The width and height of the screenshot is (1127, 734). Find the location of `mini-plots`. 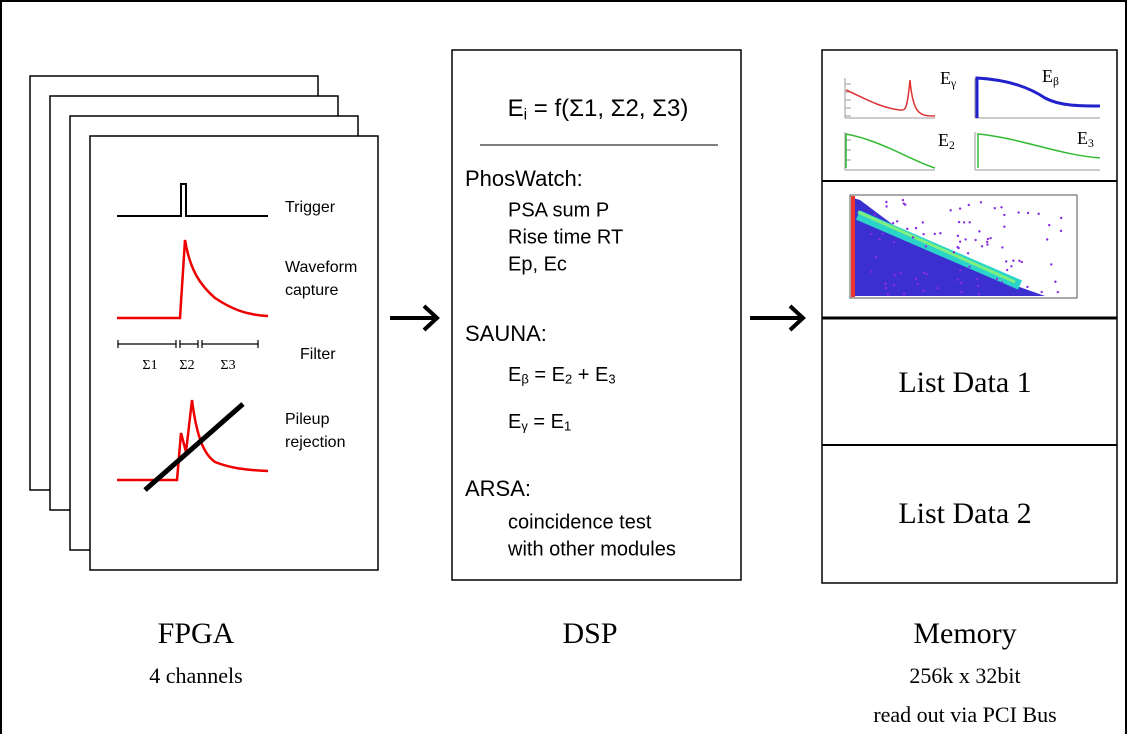

mini-plots is located at coordinates (972, 123).